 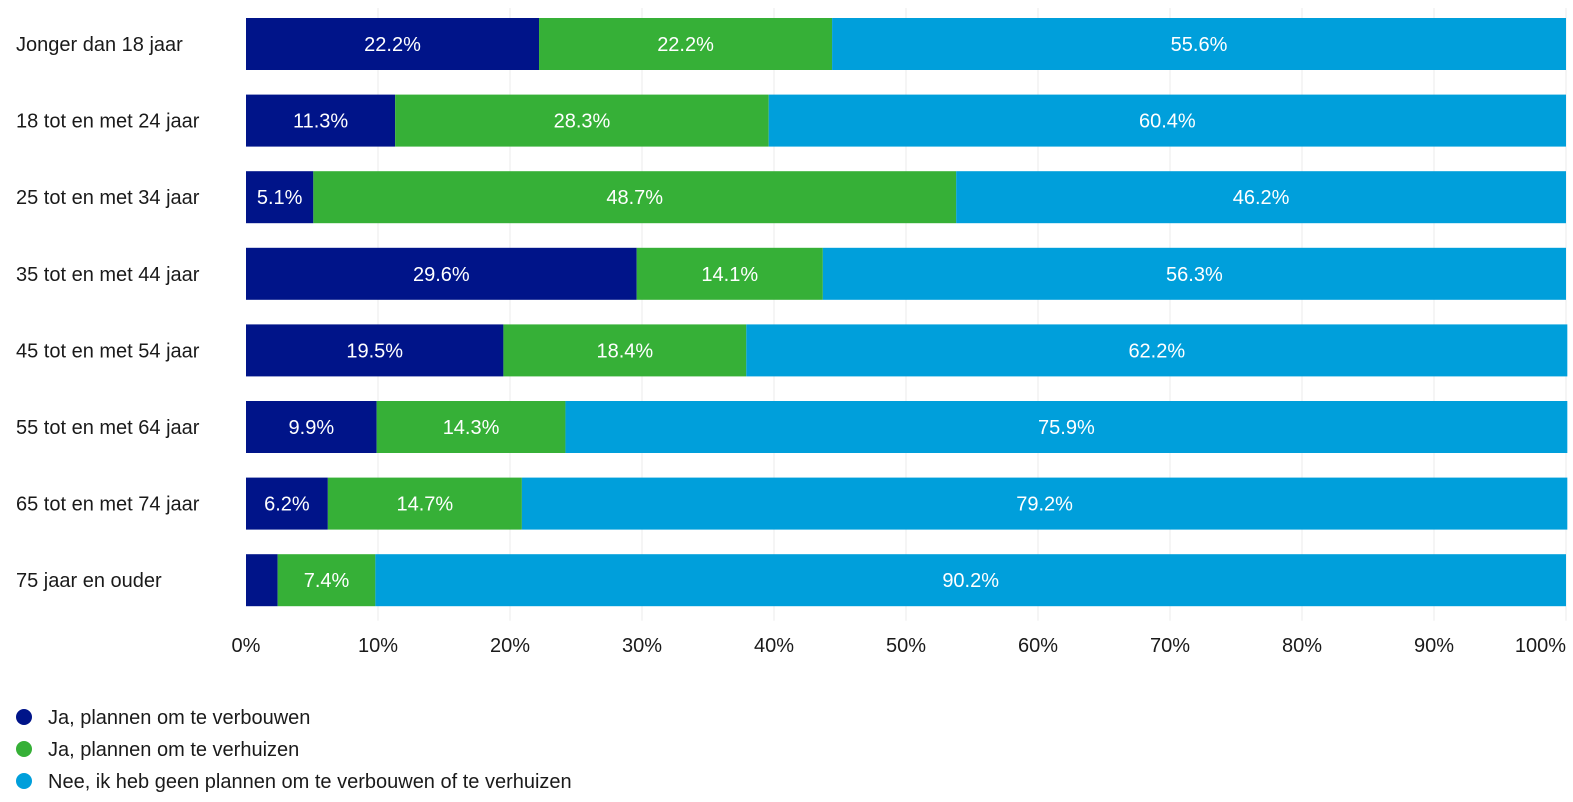 I want to click on data-label-3-2: 48.7%, so click(x=634, y=198).